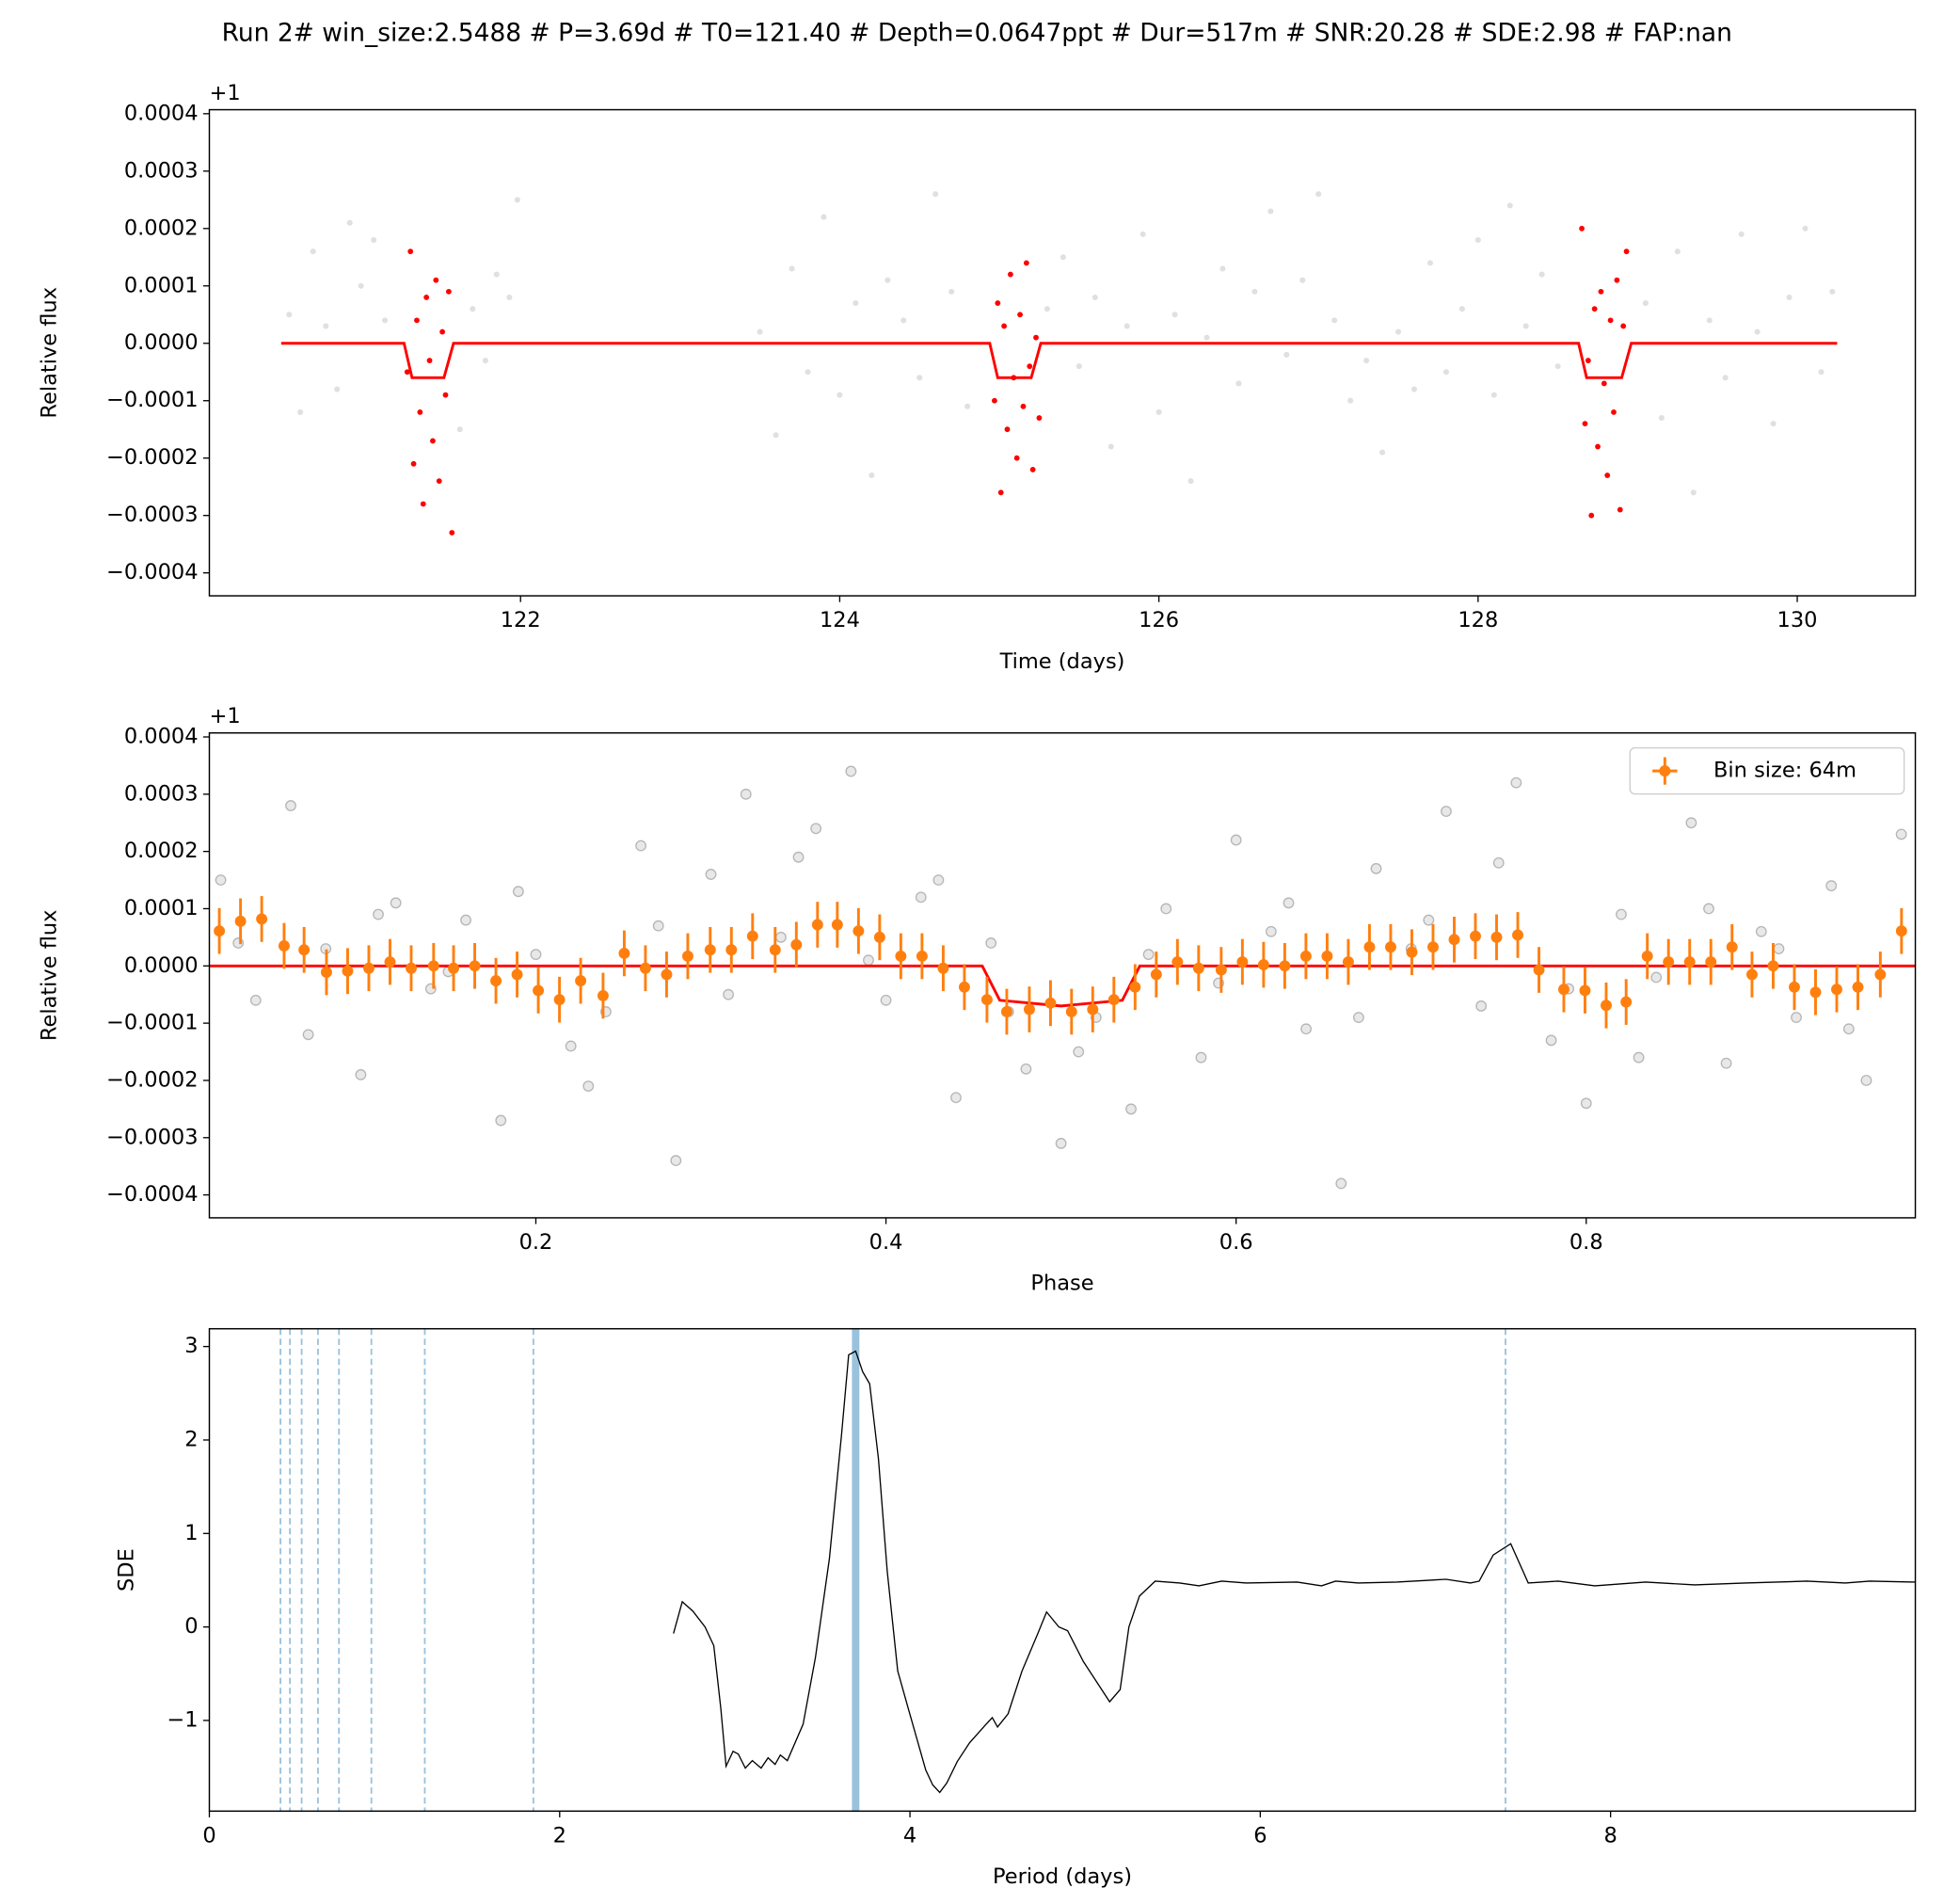 The image size is (1944, 1904). What do you see at coordinates (1478, 620) in the screenshot?
I see `x-tick-label: 128` at bounding box center [1478, 620].